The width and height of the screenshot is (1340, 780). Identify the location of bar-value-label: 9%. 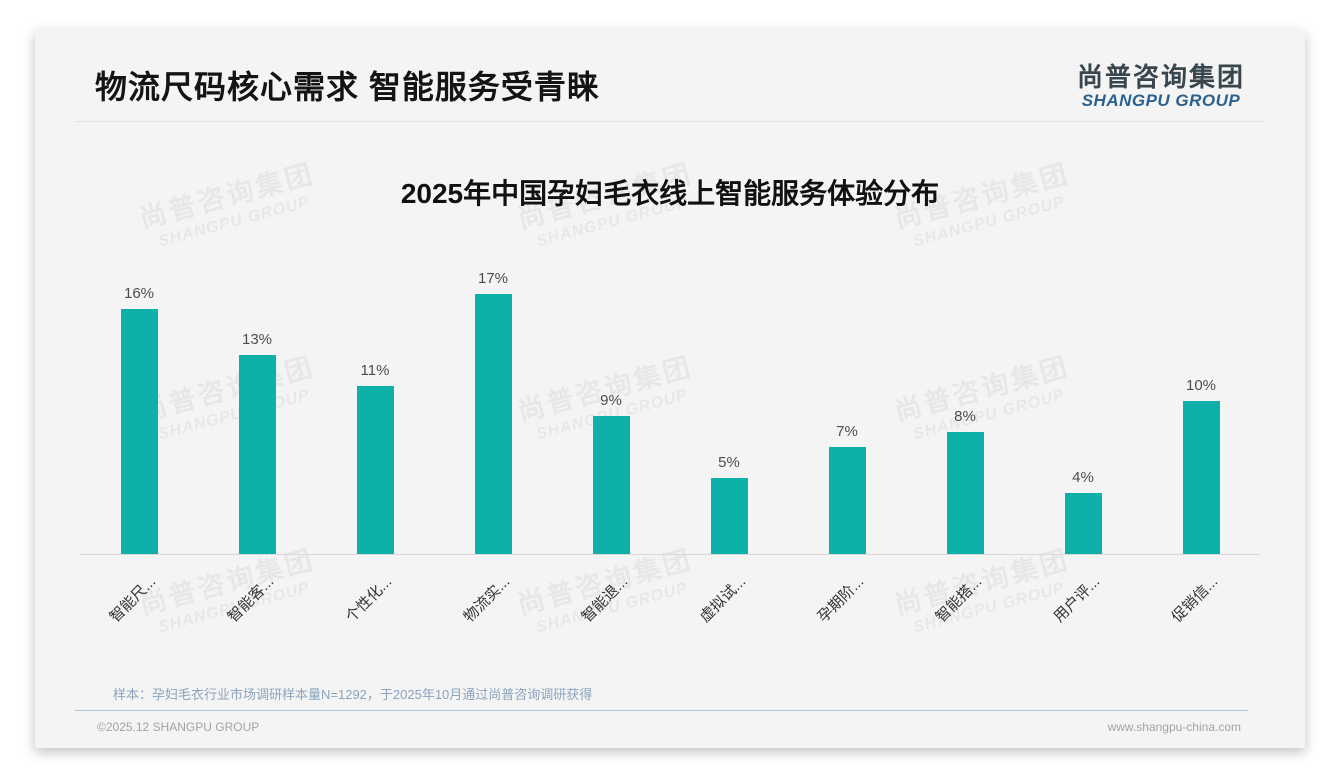
(611, 401).